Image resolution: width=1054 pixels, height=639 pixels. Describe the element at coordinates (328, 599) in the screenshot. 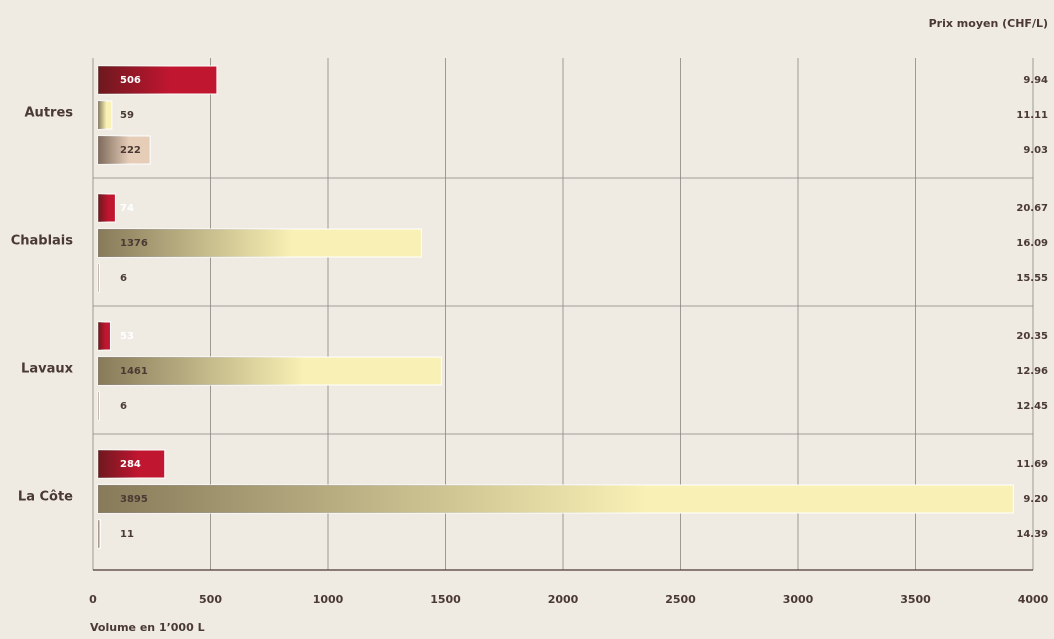

I see `x-tick-label: 1000` at that location.